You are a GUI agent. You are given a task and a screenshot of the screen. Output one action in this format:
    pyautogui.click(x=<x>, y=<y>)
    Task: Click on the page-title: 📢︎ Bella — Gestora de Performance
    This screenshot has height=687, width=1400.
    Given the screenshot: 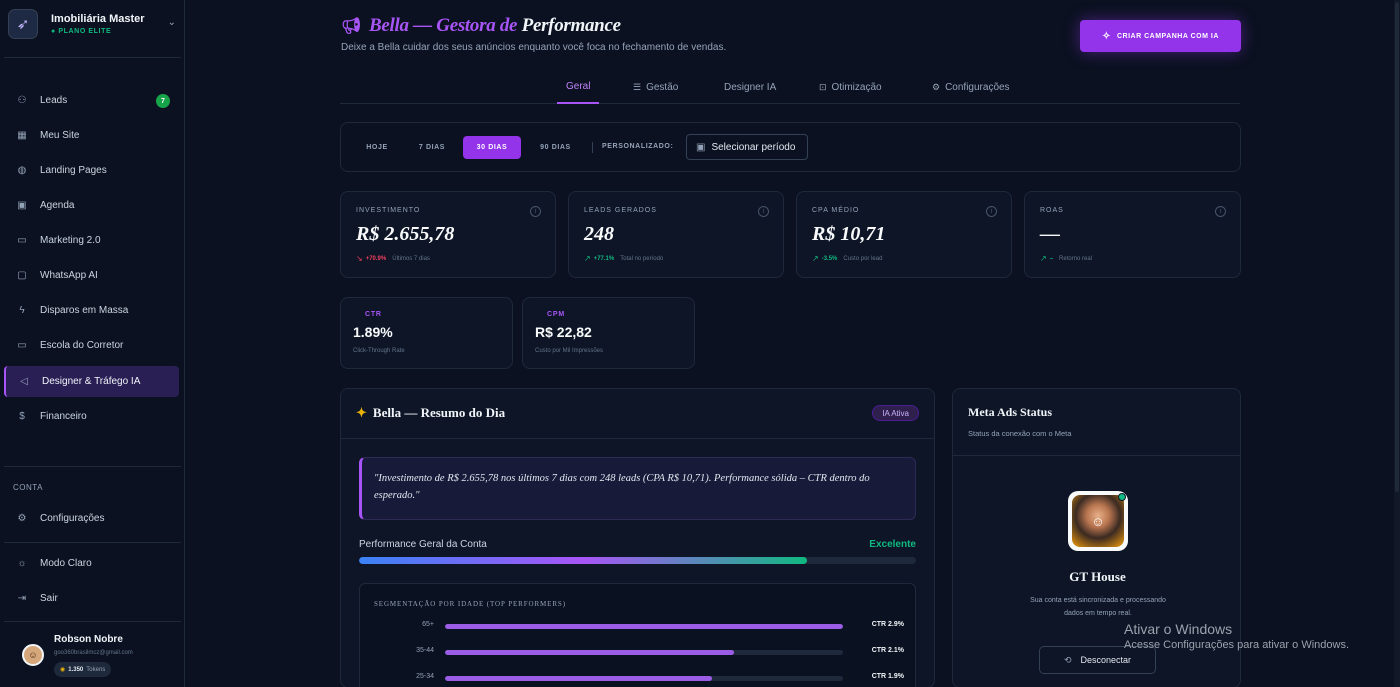 What is the action you would take?
    pyautogui.click(x=481, y=26)
    